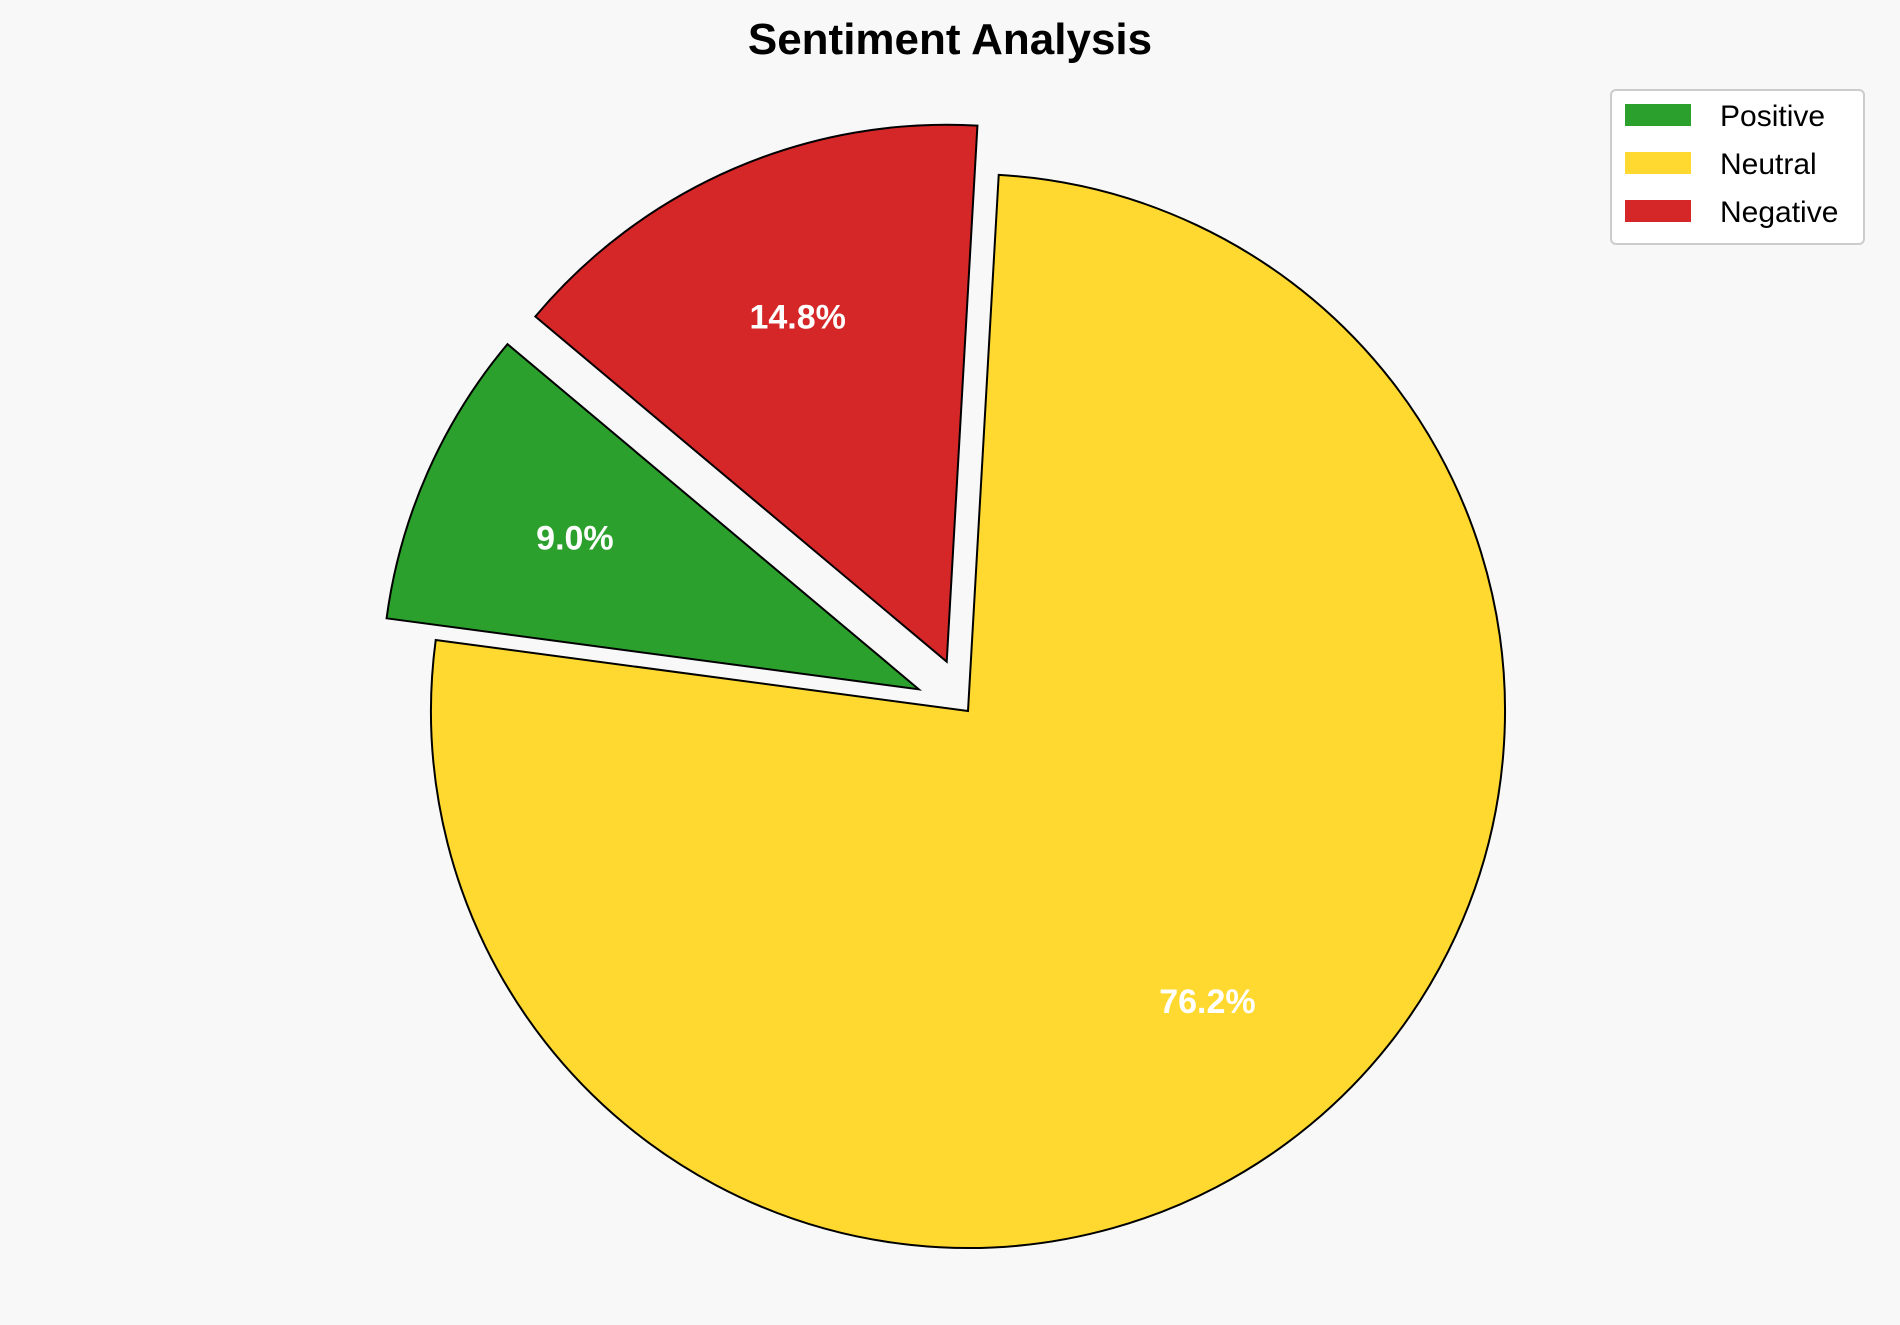  Describe the element at coordinates (1772, 116) in the screenshot. I see `legend-label-positive: Positive` at that location.